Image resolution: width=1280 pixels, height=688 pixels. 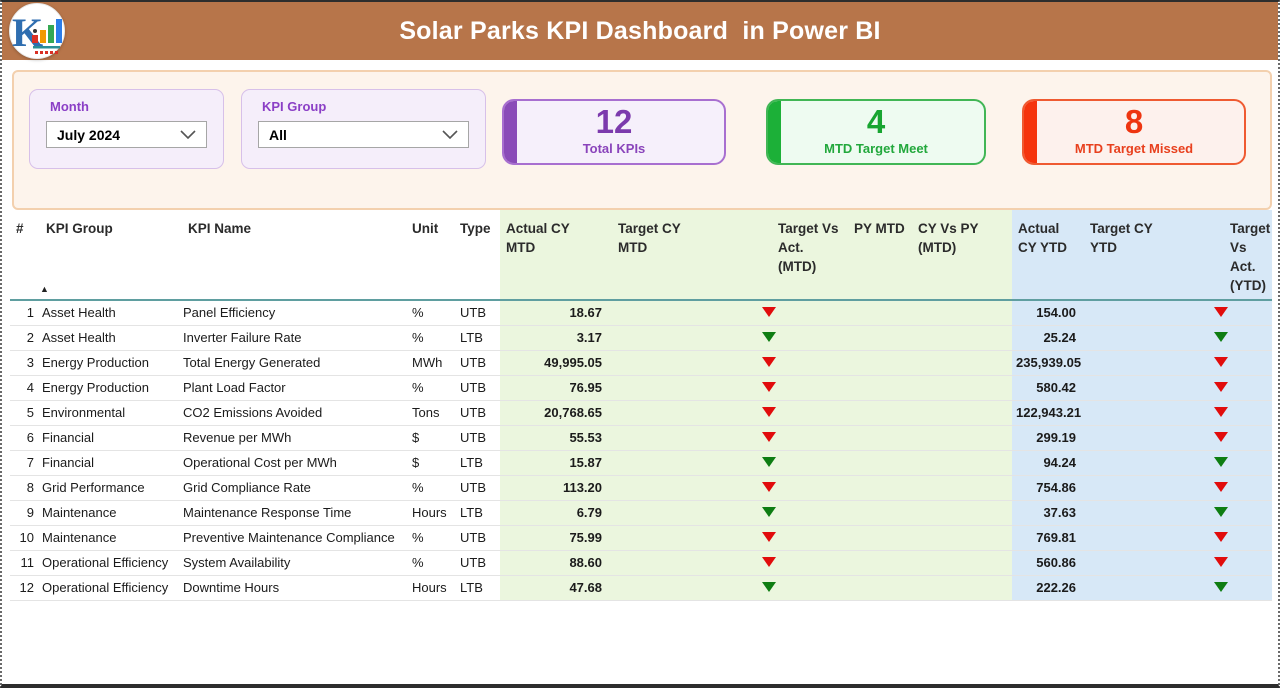 I want to click on cell-name: Maintenance Response Time, so click(x=295, y=512).